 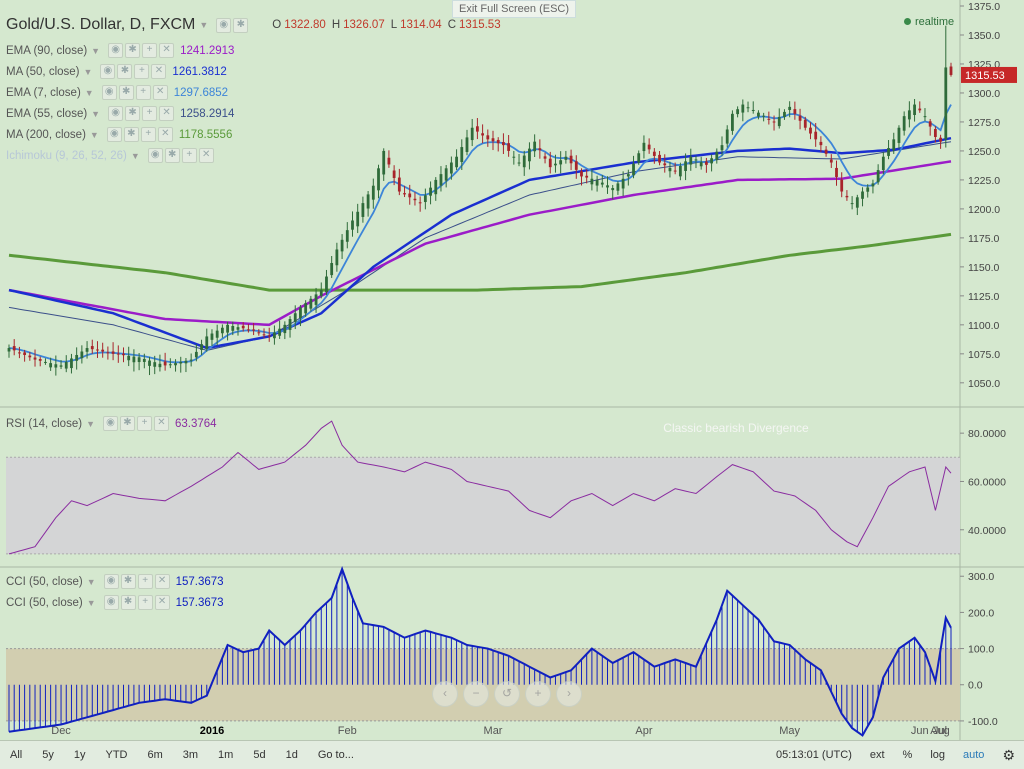 I want to click on rsi-label: RSI (14, close), so click(x=44, y=423).